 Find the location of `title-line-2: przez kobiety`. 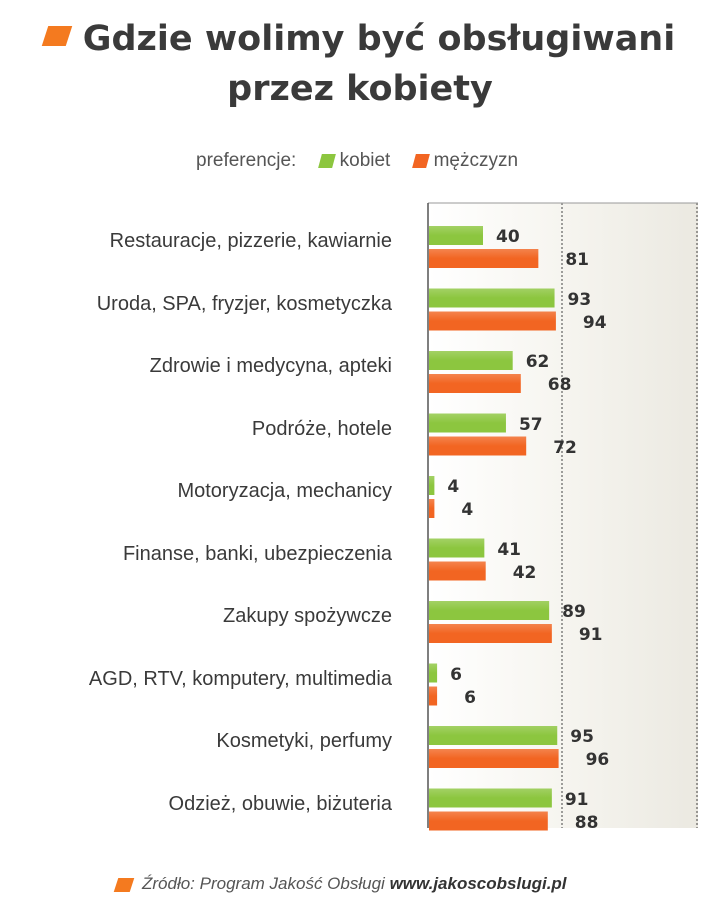

title-line-2: przez kobiety is located at coordinates (360, 89).